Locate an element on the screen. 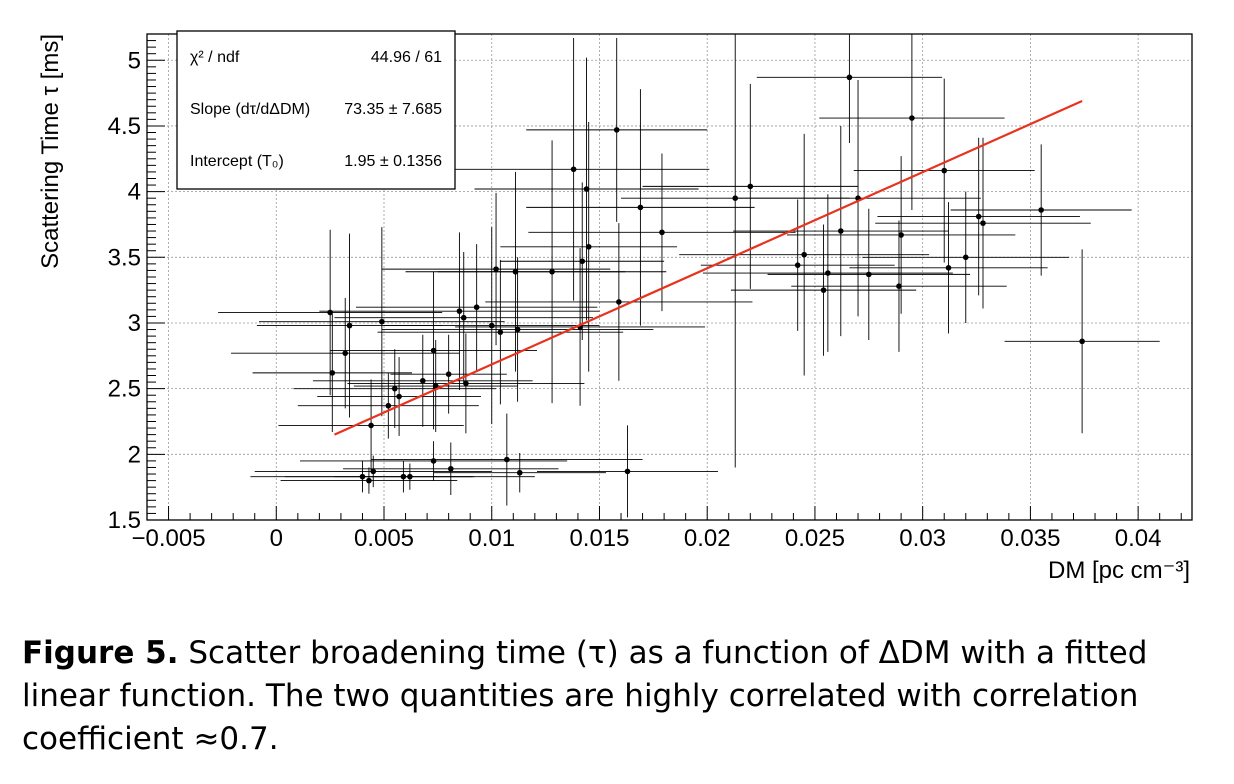 The image size is (1234, 784). stats-chi2-label: χ² / ndf is located at coordinates (215, 57).